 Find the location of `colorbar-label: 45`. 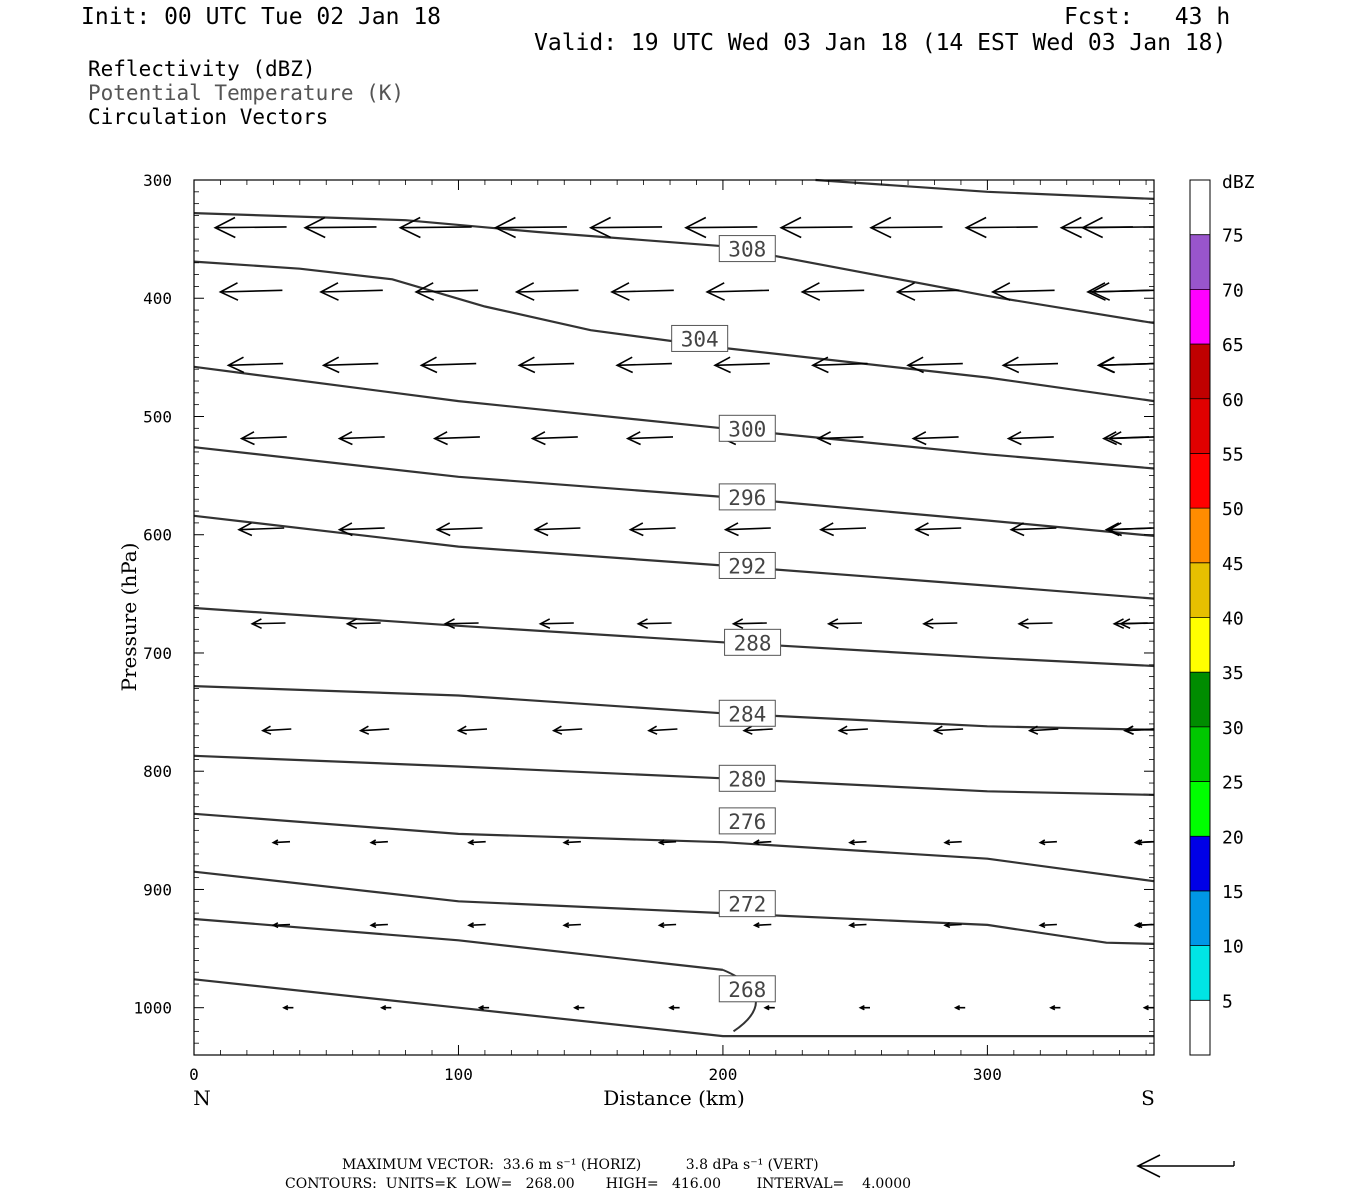

colorbar-label: 45 is located at coordinates (1233, 564).